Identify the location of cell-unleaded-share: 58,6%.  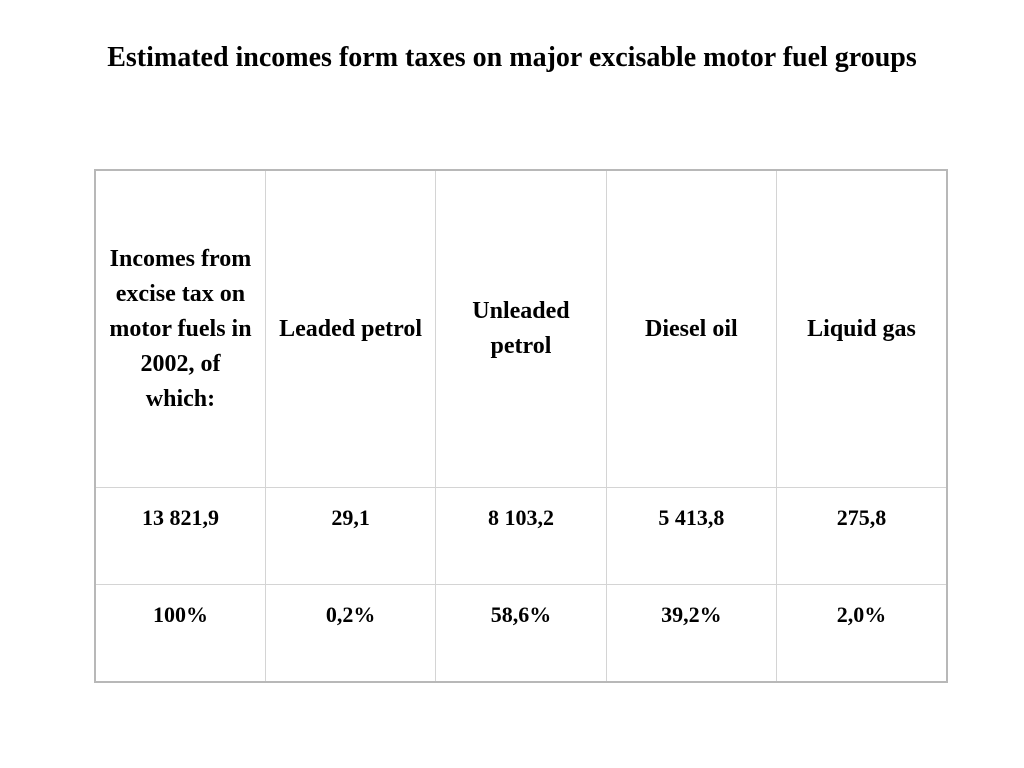
(521, 633).